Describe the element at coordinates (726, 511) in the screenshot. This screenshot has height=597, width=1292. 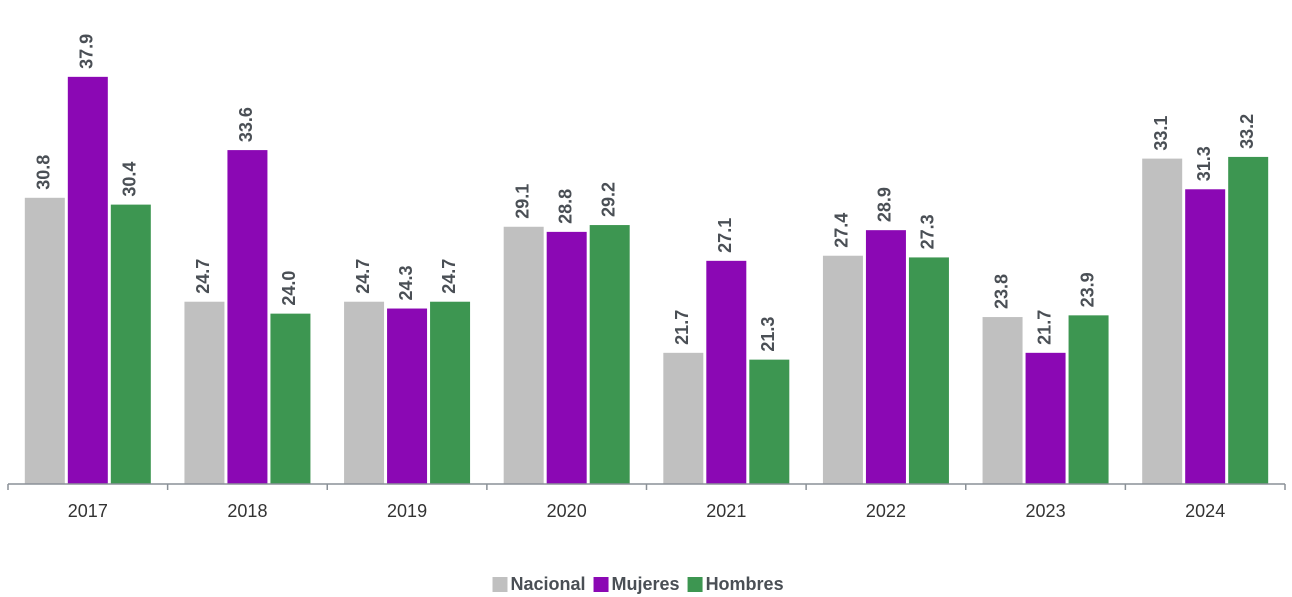
I see `x-tick-label: 2021` at that location.